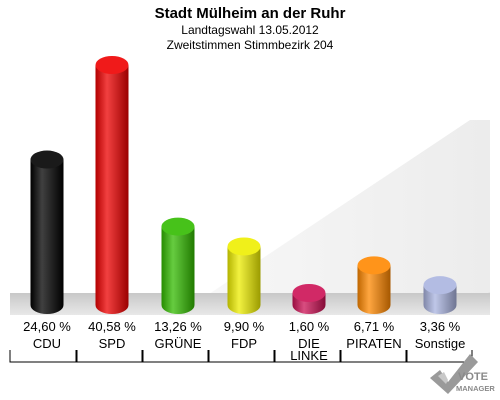 This screenshot has width=500, height=400. What do you see at coordinates (244, 326) in the screenshot?
I see `value-label: 9,90 %` at bounding box center [244, 326].